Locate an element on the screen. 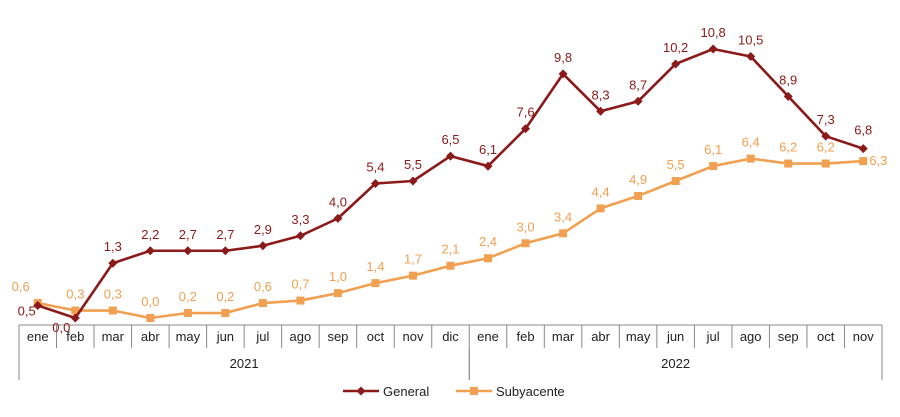  subyacente-data-label: 0,3 is located at coordinates (75, 294).